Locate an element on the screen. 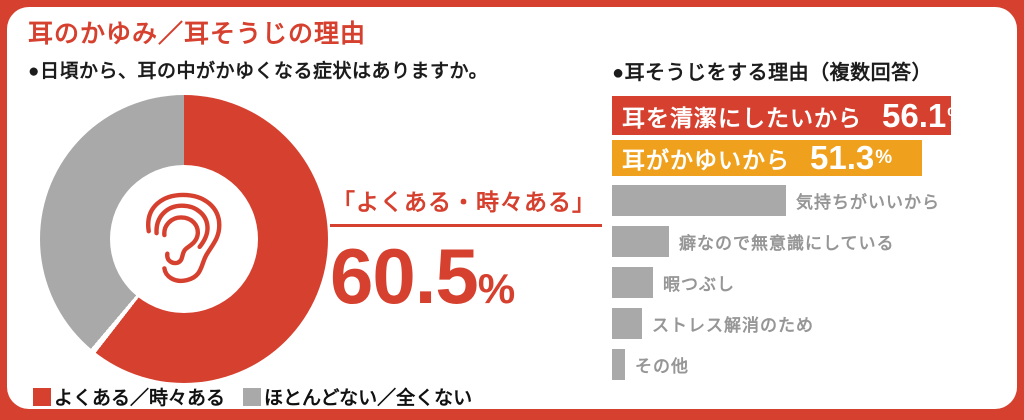 The image size is (1024, 420). donut-question: ●日頃から、耳の中がかゆくなる症状はありますか。 is located at coordinates (258, 71).